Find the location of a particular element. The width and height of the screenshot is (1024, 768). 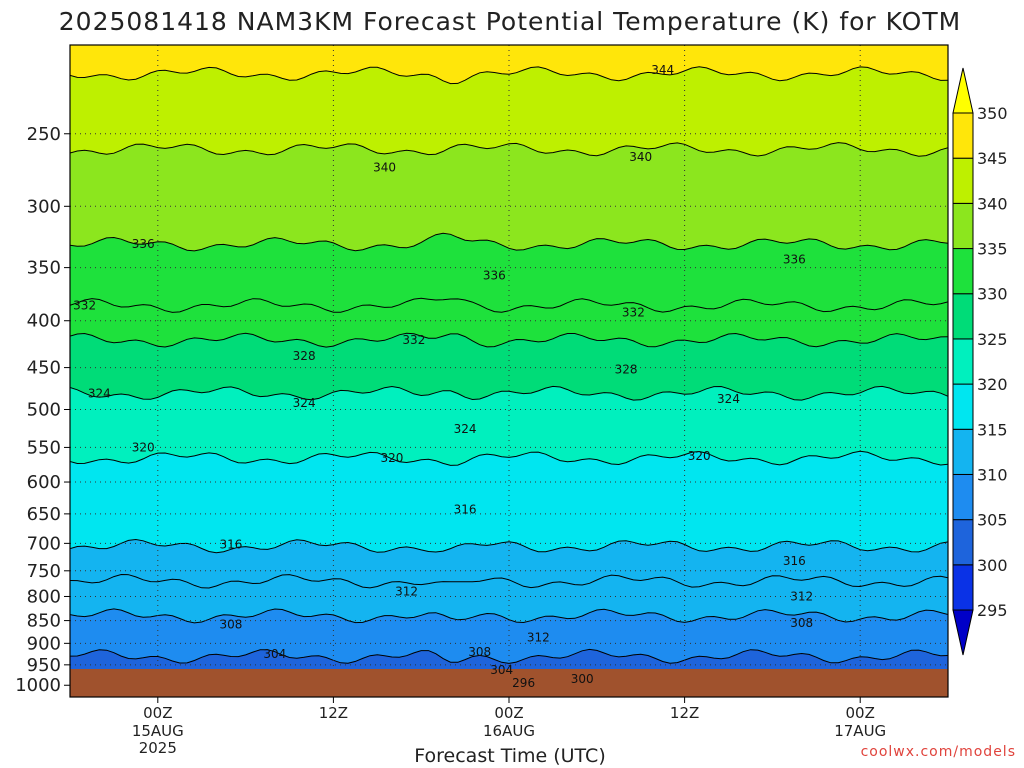

y-tick-label: 850 is located at coordinates (44, 621).